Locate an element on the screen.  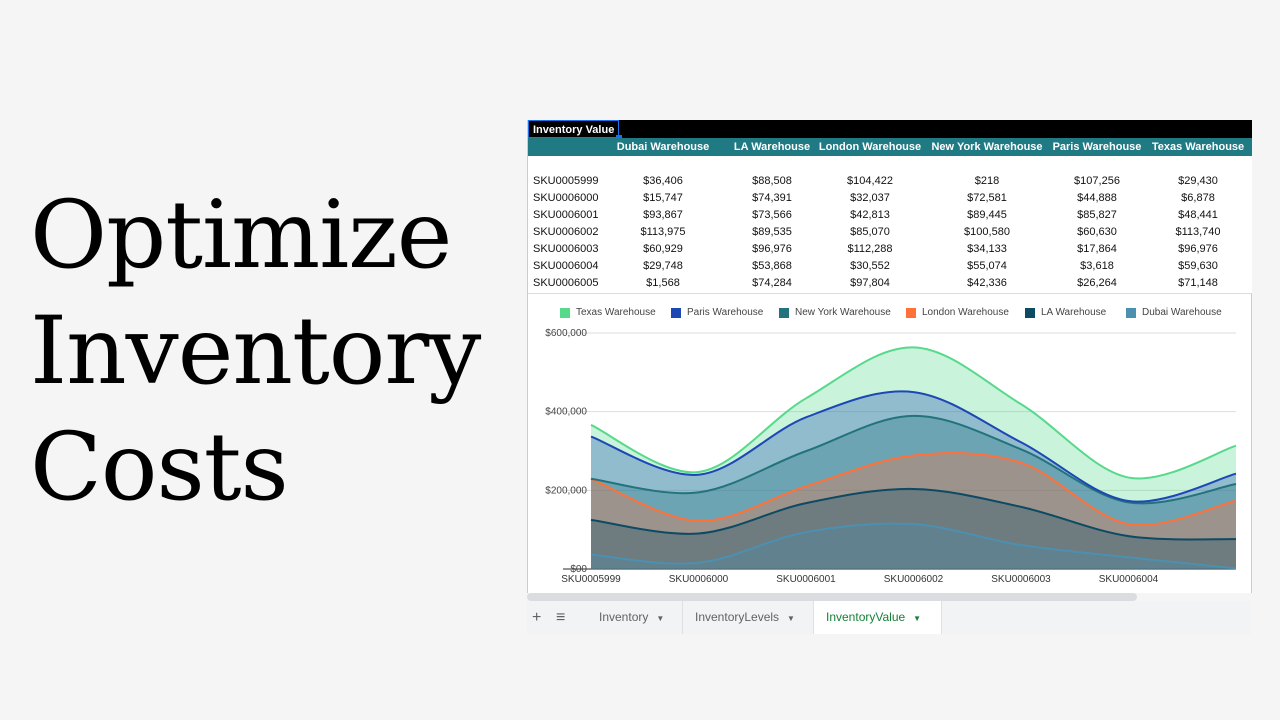
column-header: New York Warehouse is located at coordinates (987, 147).